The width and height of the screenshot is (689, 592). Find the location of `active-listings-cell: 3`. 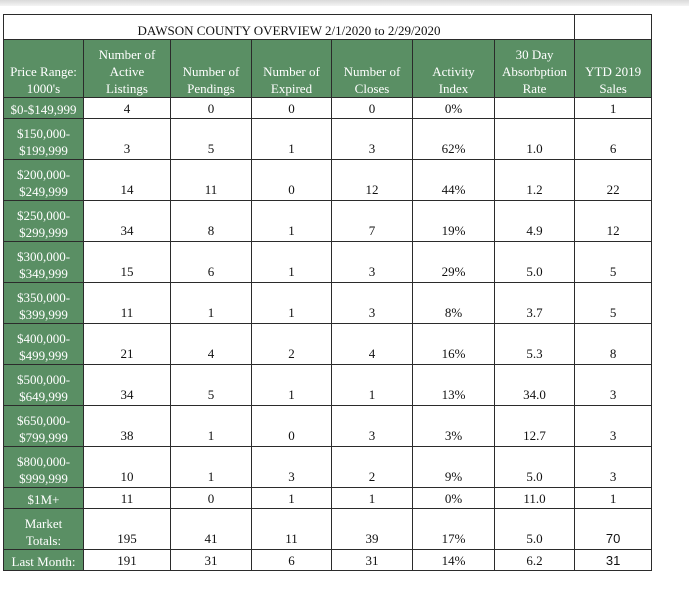

active-listings-cell: 3 is located at coordinates (127, 139).